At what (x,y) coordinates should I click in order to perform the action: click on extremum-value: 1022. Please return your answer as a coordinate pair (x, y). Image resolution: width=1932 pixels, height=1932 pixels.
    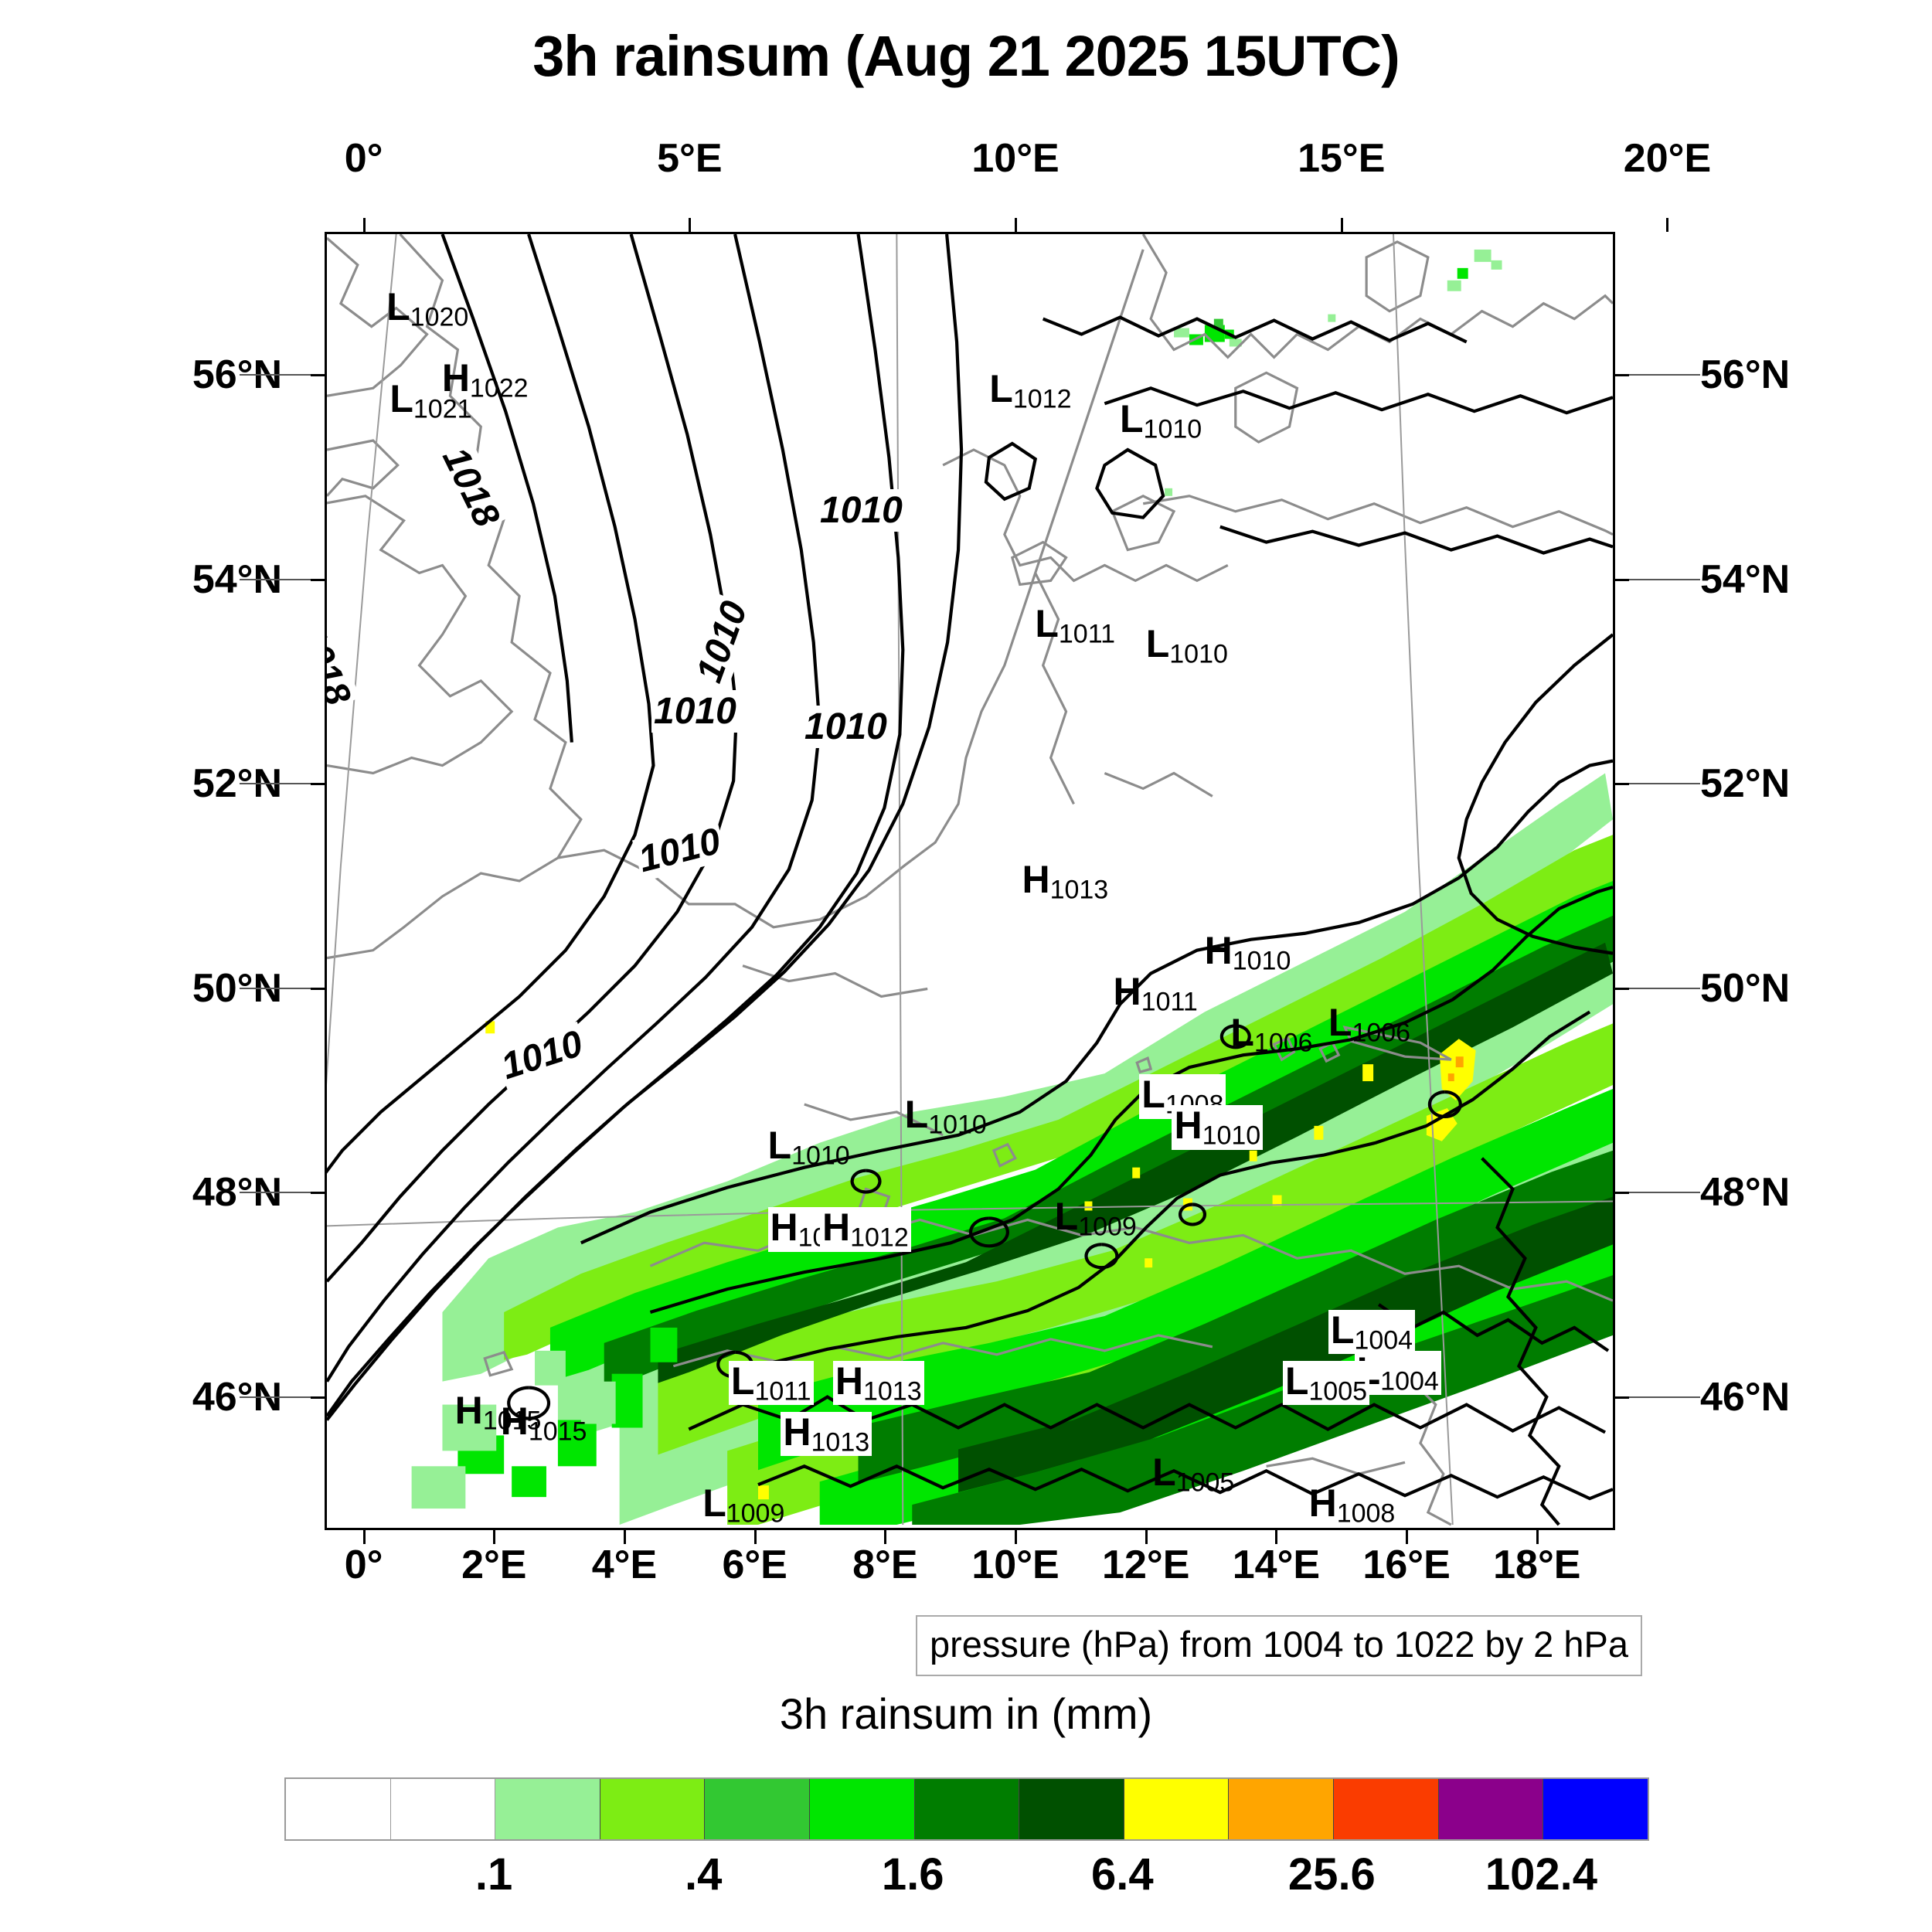
    Looking at the image, I should click on (499, 388).